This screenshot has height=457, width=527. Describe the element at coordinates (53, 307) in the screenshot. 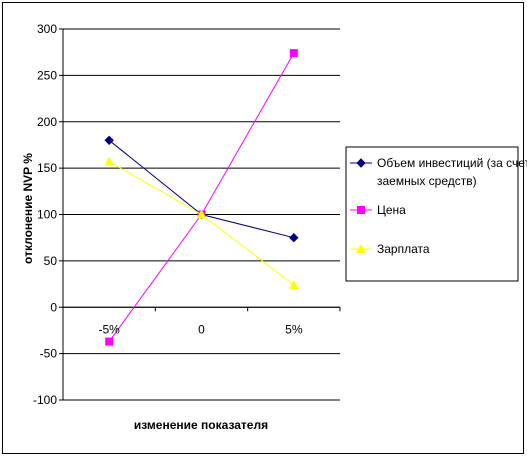

I see `y-tick-label: 0` at that location.